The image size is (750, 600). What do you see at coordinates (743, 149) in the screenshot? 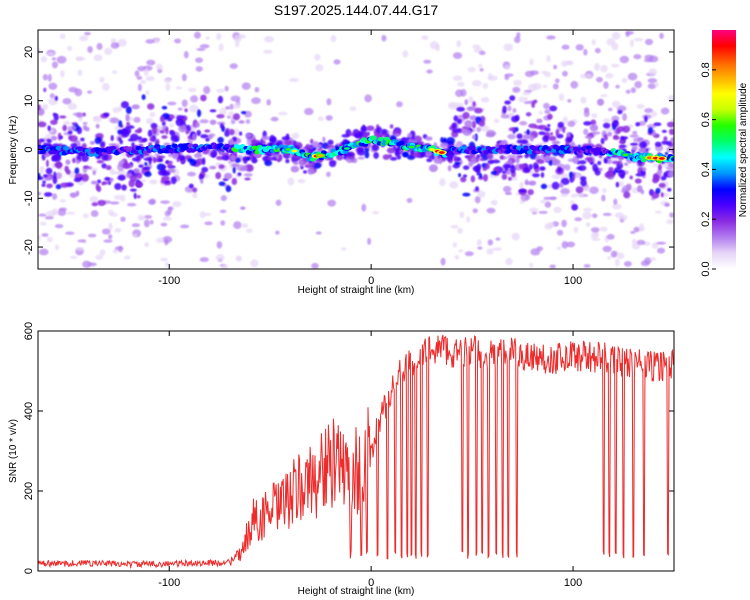
I see `colorbar-label: Normalized spectral amplitude` at bounding box center [743, 149].